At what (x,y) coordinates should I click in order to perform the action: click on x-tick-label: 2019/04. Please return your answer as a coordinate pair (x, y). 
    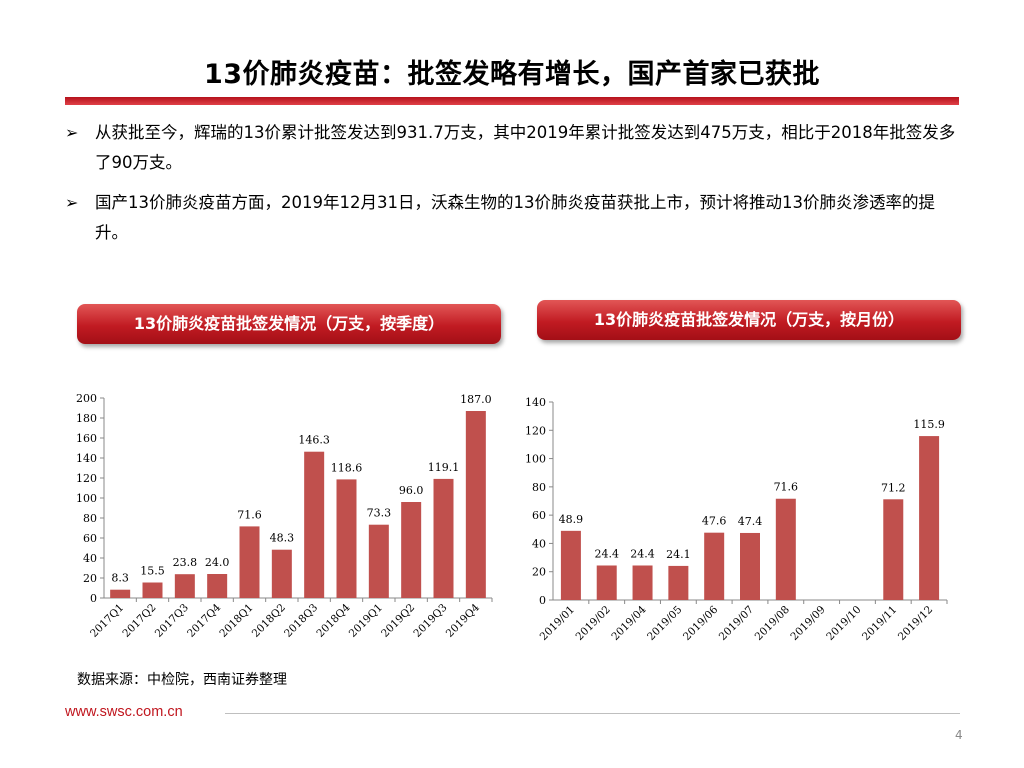
    Looking at the image, I should click on (629, 623).